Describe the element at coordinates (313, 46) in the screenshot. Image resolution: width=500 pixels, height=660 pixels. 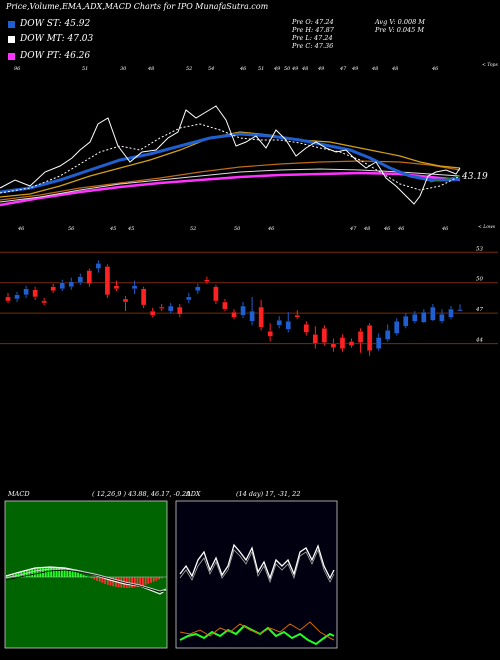
I see `ohlc-close: Pre C: 47.36` at that location.